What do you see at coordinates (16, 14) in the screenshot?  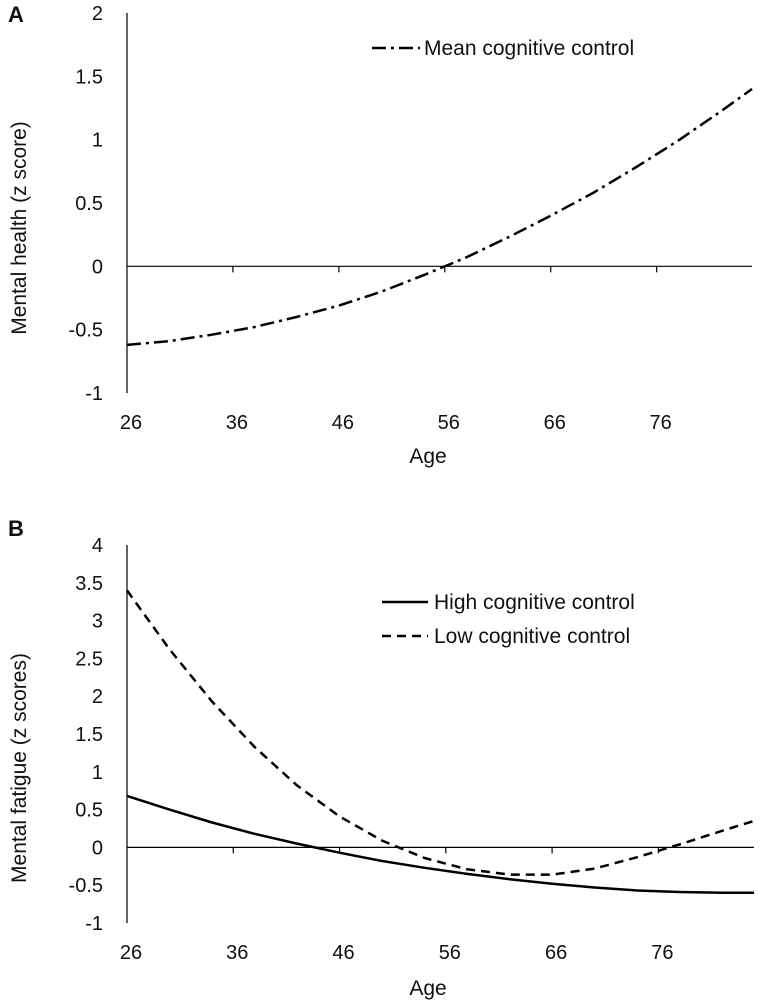 I see `panel-a-label: A` at bounding box center [16, 14].